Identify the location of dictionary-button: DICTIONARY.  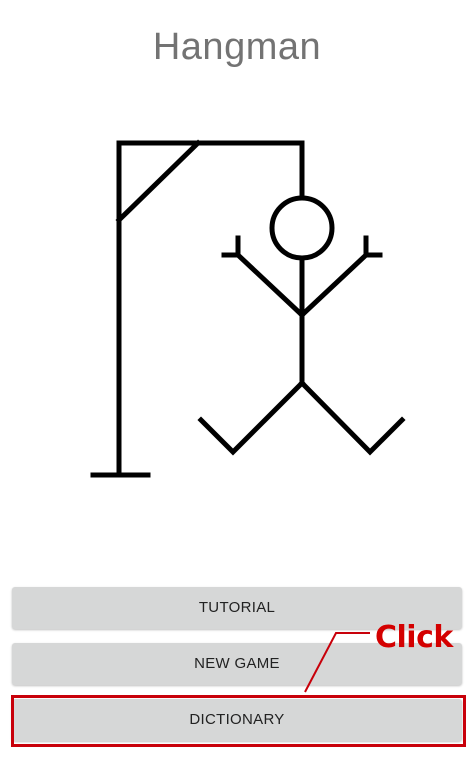
(237, 720).